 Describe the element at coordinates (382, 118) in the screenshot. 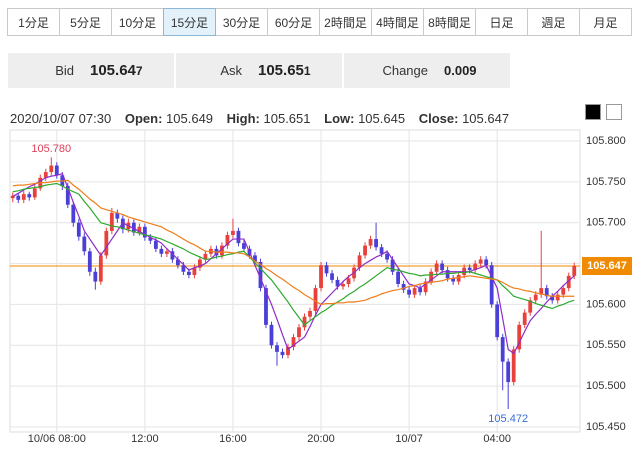

I see `low-value: 105.645` at that location.